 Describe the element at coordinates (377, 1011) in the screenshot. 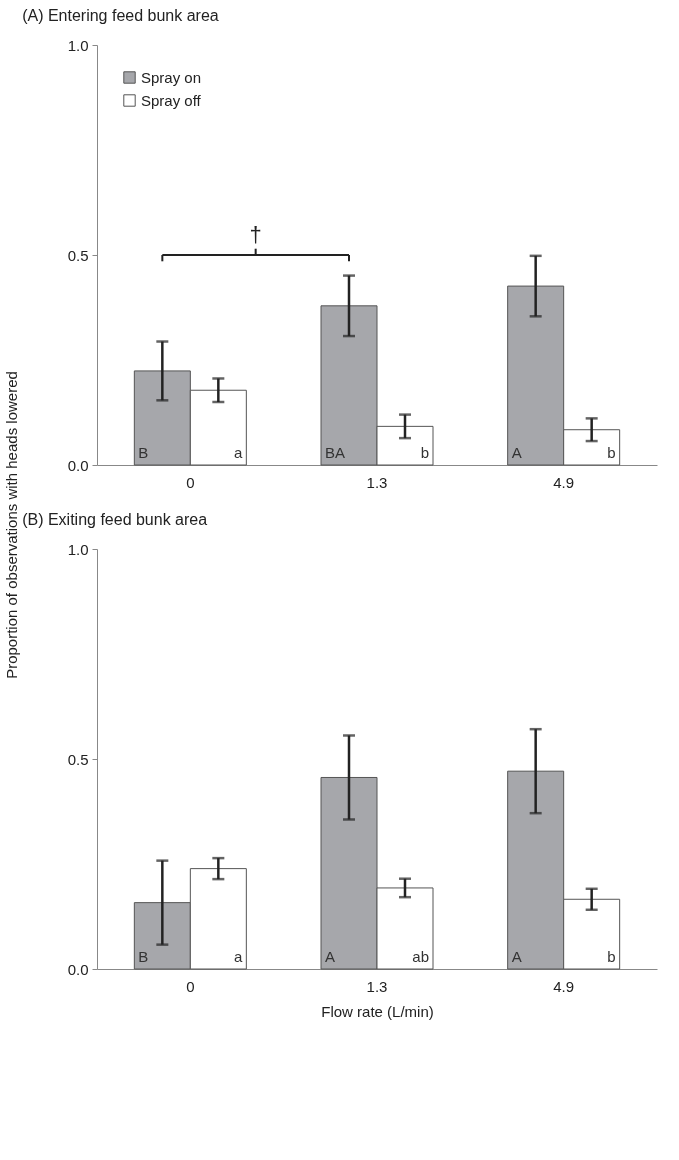

I see `x-axis-title: Flow rate (L/min)` at that location.